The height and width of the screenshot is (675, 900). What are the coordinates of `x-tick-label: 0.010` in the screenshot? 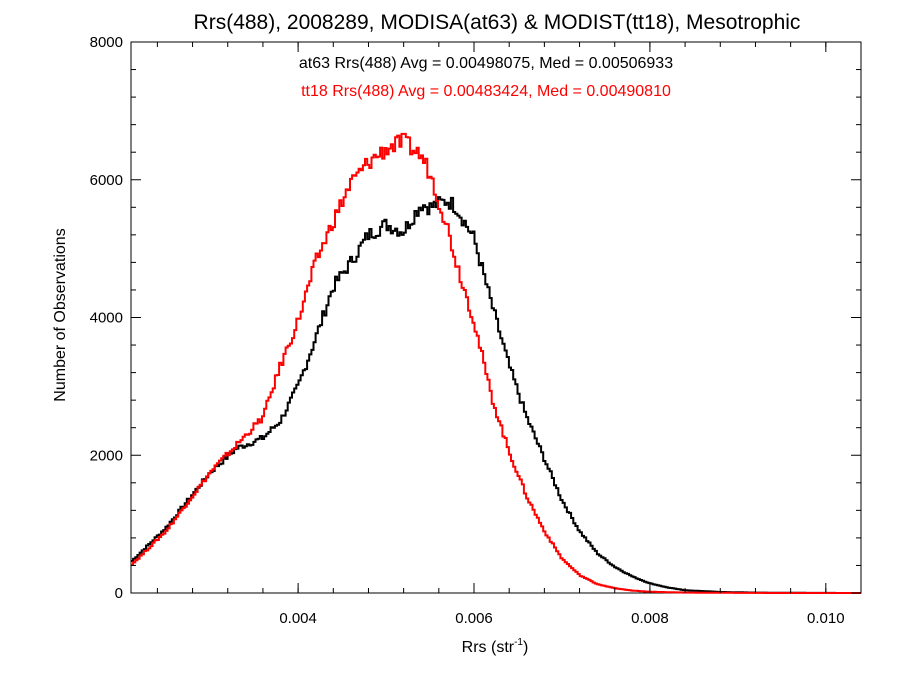 It's located at (826, 618).